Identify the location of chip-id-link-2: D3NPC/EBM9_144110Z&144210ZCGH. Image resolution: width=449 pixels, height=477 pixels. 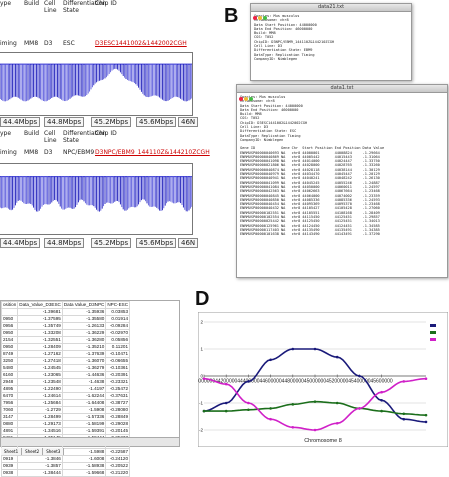
(152, 152).